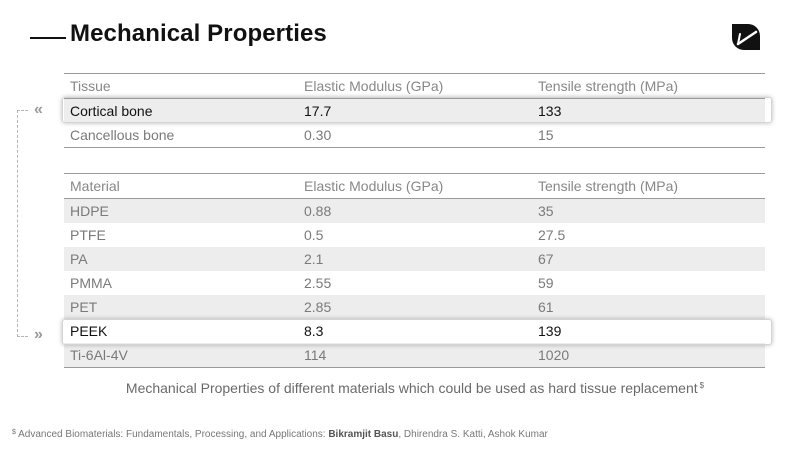 The image size is (800, 450). Describe the element at coordinates (38, 334) in the screenshot. I see `chevron-right-icon: »` at that location.